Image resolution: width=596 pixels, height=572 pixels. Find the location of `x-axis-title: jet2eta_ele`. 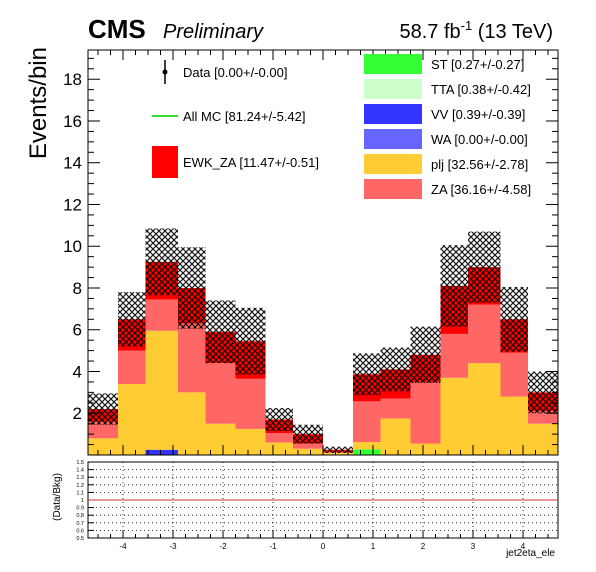

x-axis-title: jet2eta_ele is located at coordinates (530, 553).